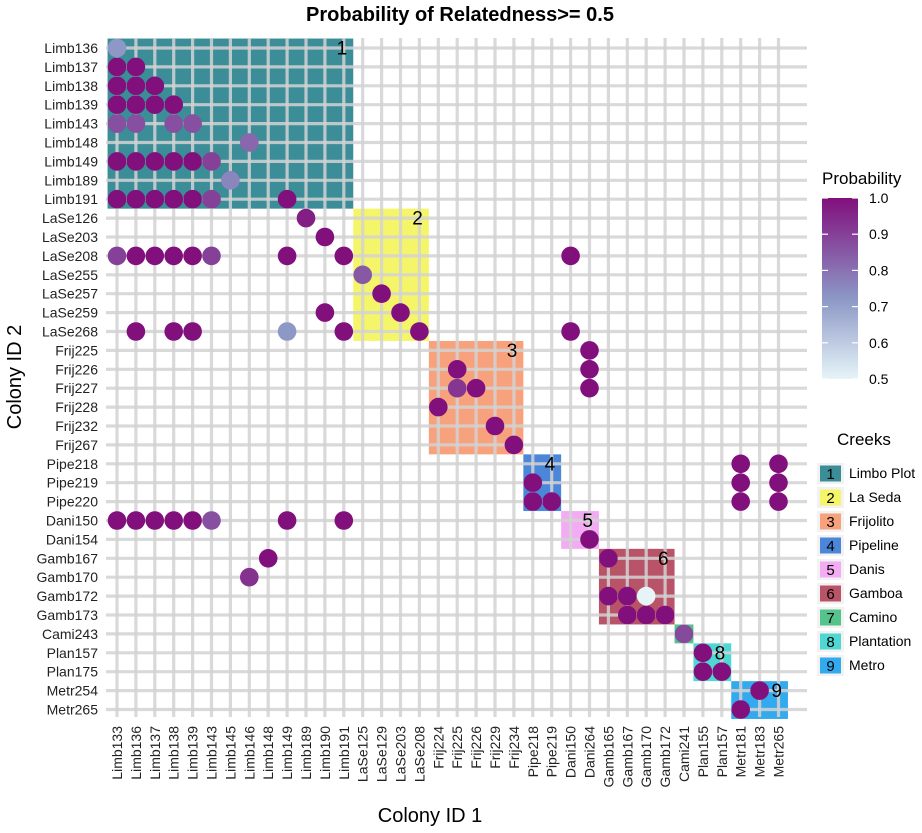 The height and width of the screenshot is (833, 922). Describe the element at coordinates (211, 199) in the screenshot. I see `point-Limb143-Limb191` at that location.